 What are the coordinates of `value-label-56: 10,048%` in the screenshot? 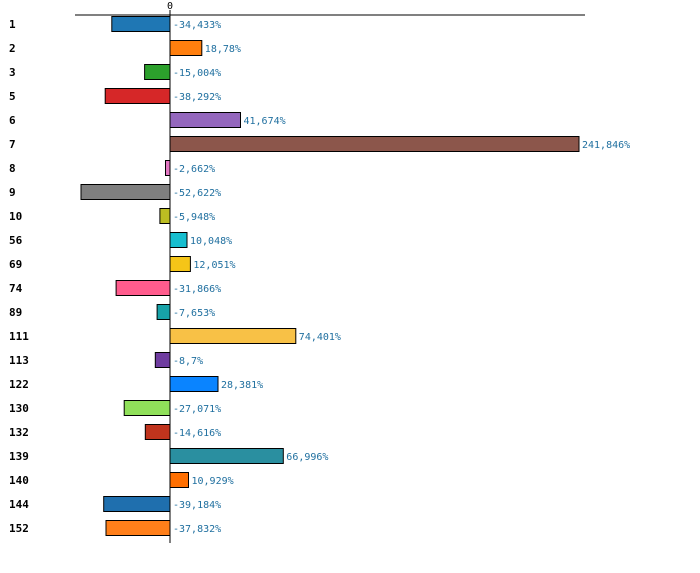 It's located at (211, 241).